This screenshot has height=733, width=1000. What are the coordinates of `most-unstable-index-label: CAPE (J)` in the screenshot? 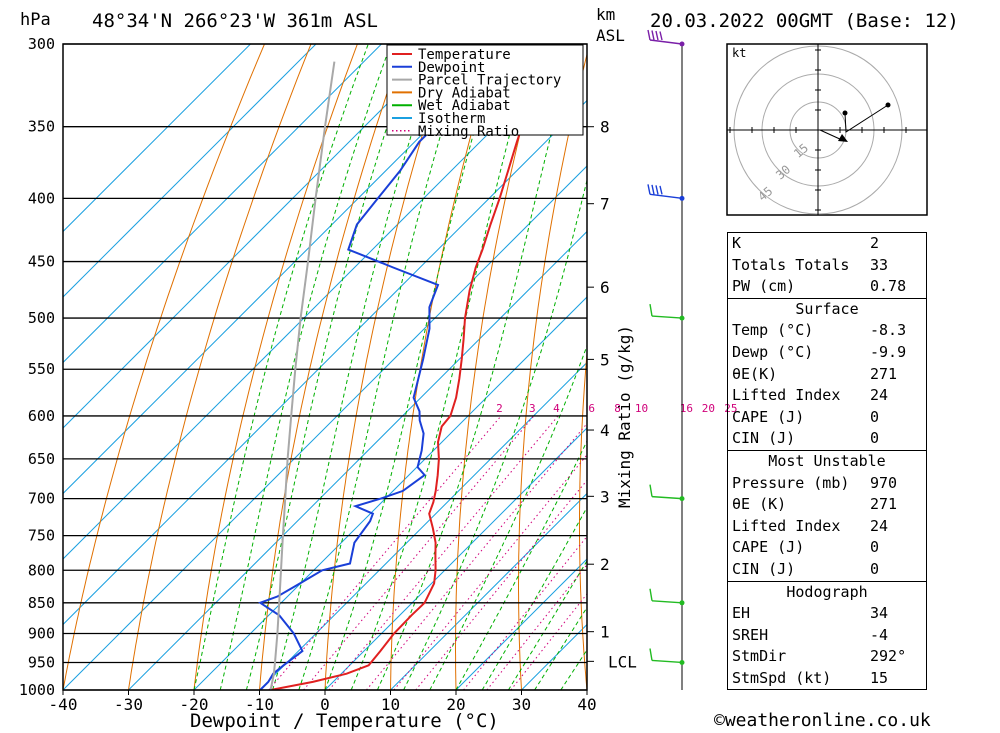 It's located at (768, 547).